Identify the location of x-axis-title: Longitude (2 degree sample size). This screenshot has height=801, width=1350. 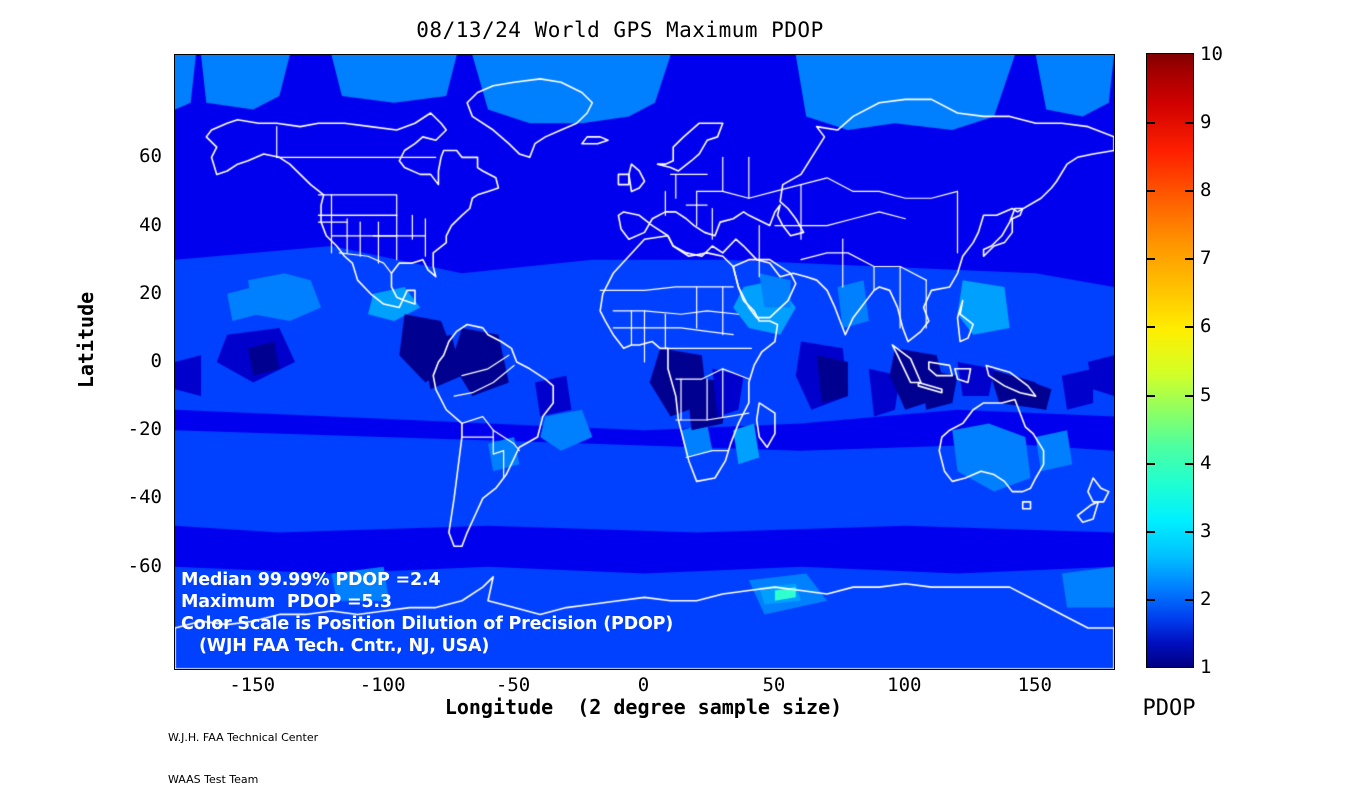
(643, 707).